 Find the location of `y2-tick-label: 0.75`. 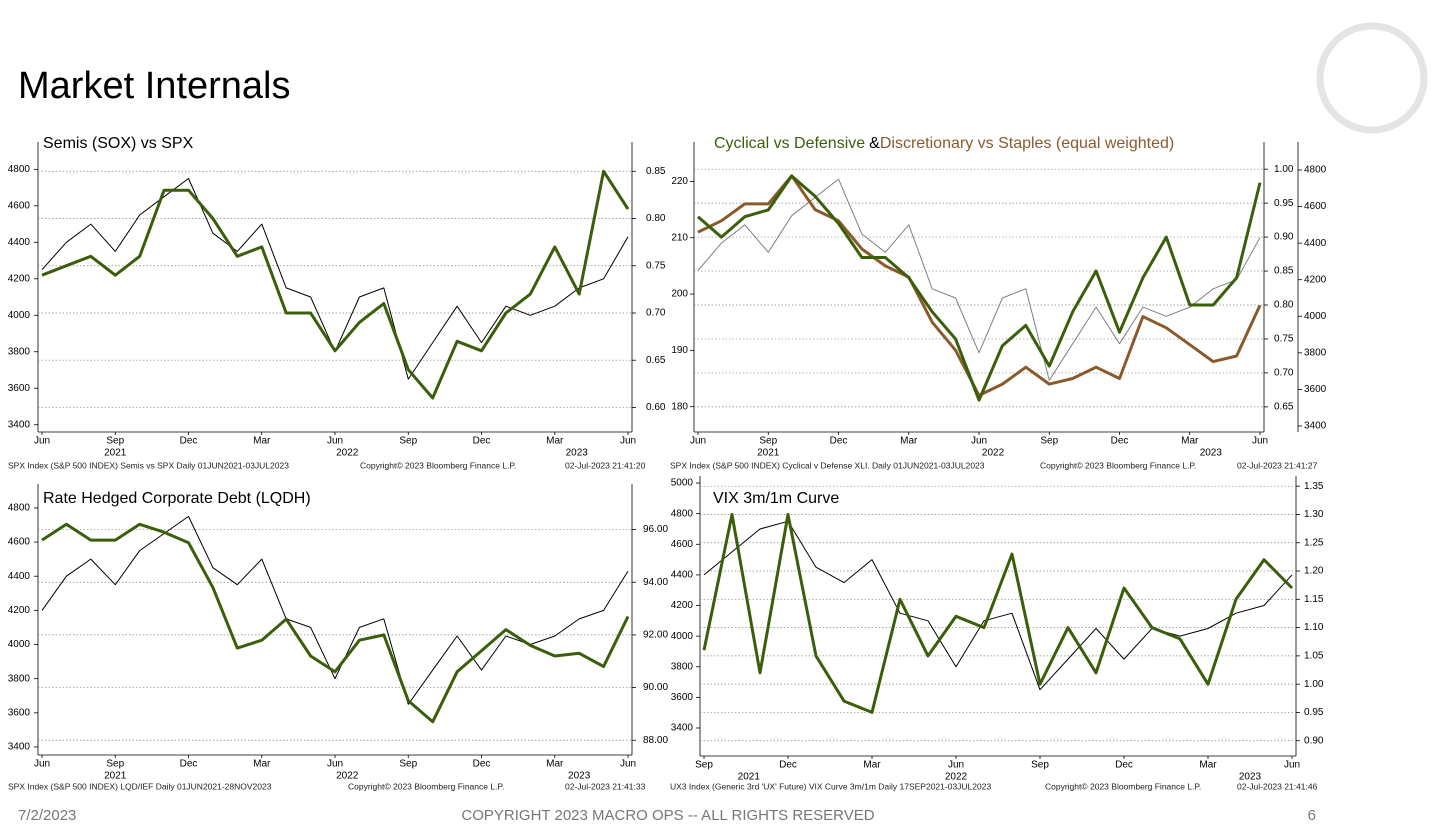

y2-tick-label: 0.75 is located at coordinates (1284, 339).